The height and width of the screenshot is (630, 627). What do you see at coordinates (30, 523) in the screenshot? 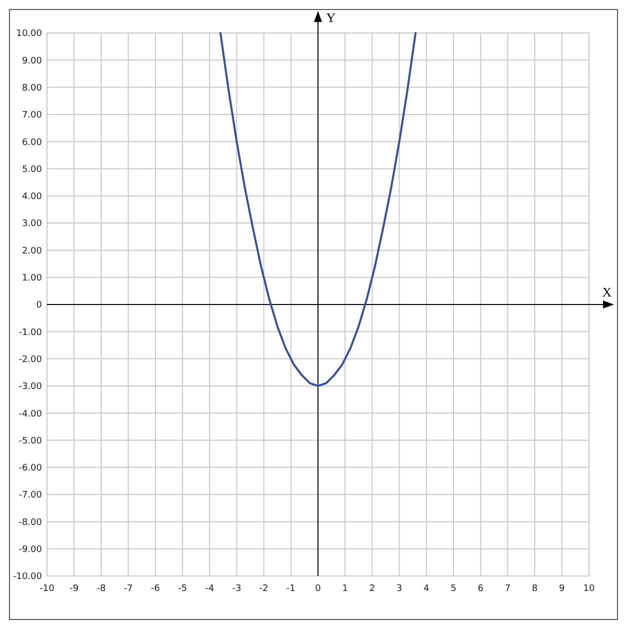
I see `y-tick-label: -8.00` at bounding box center [30, 523].